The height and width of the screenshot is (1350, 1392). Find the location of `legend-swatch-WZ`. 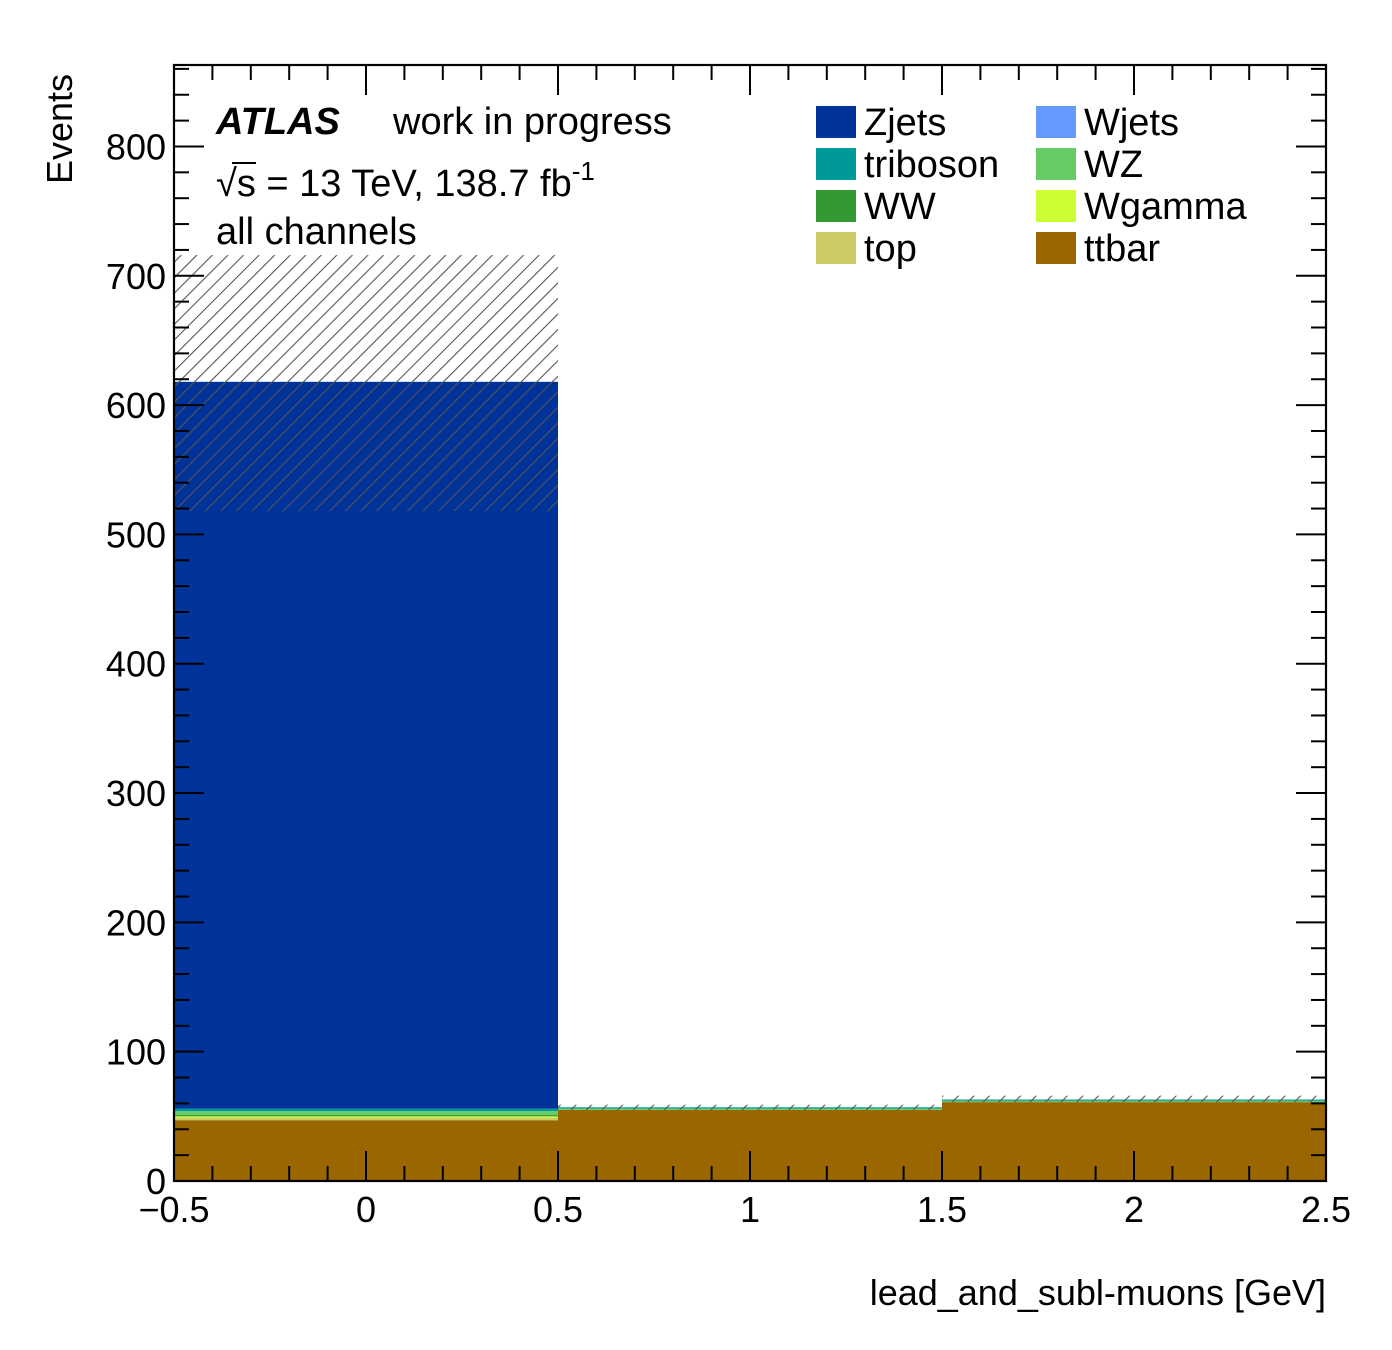

legend-swatch-WZ is located at coordinates (1056, 164).